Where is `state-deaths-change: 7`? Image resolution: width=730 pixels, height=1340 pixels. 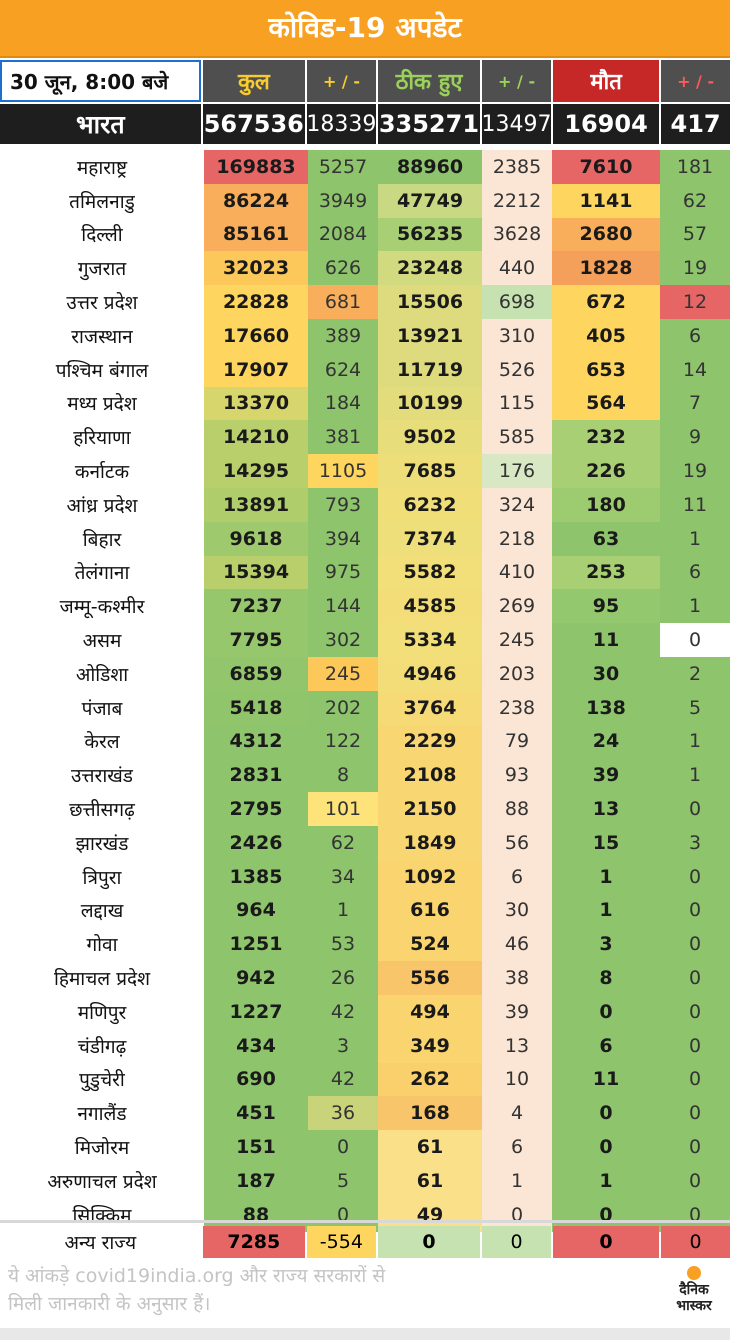
state-deaths-change: 7 is located at coordinates (695, 403).